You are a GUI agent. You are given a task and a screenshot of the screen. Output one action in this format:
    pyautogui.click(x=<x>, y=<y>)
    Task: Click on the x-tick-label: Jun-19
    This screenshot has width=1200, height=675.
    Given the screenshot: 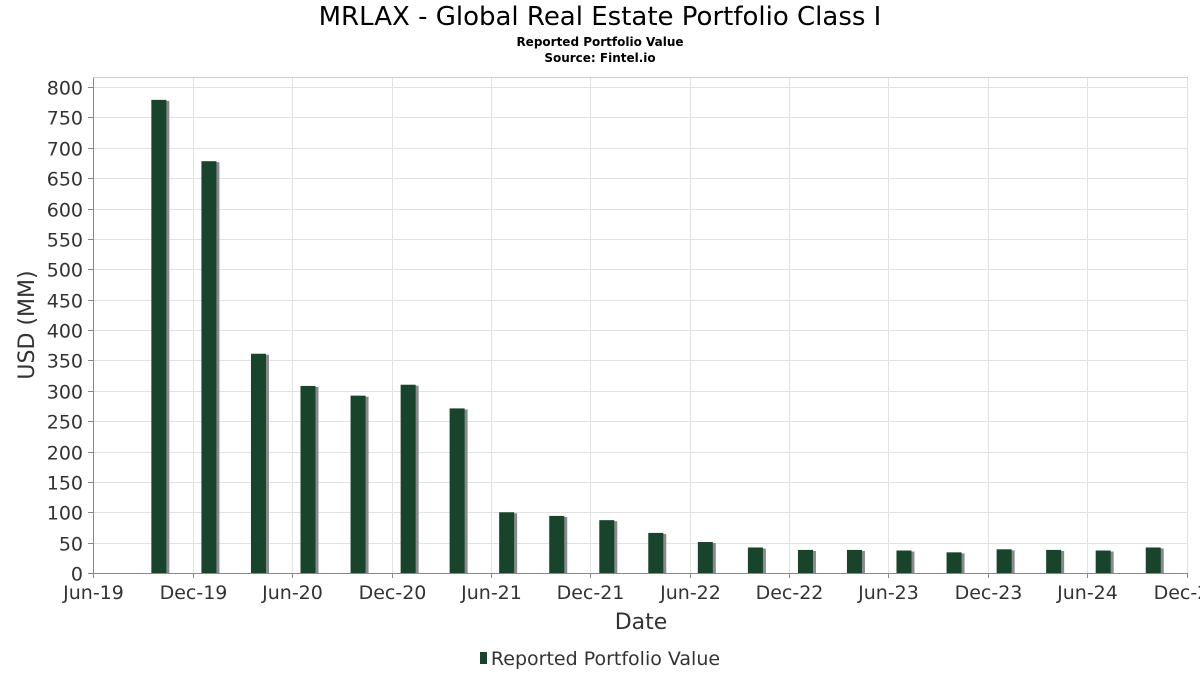 What is the action you would take?
    pyautogui.click(x=93, y=593)
    